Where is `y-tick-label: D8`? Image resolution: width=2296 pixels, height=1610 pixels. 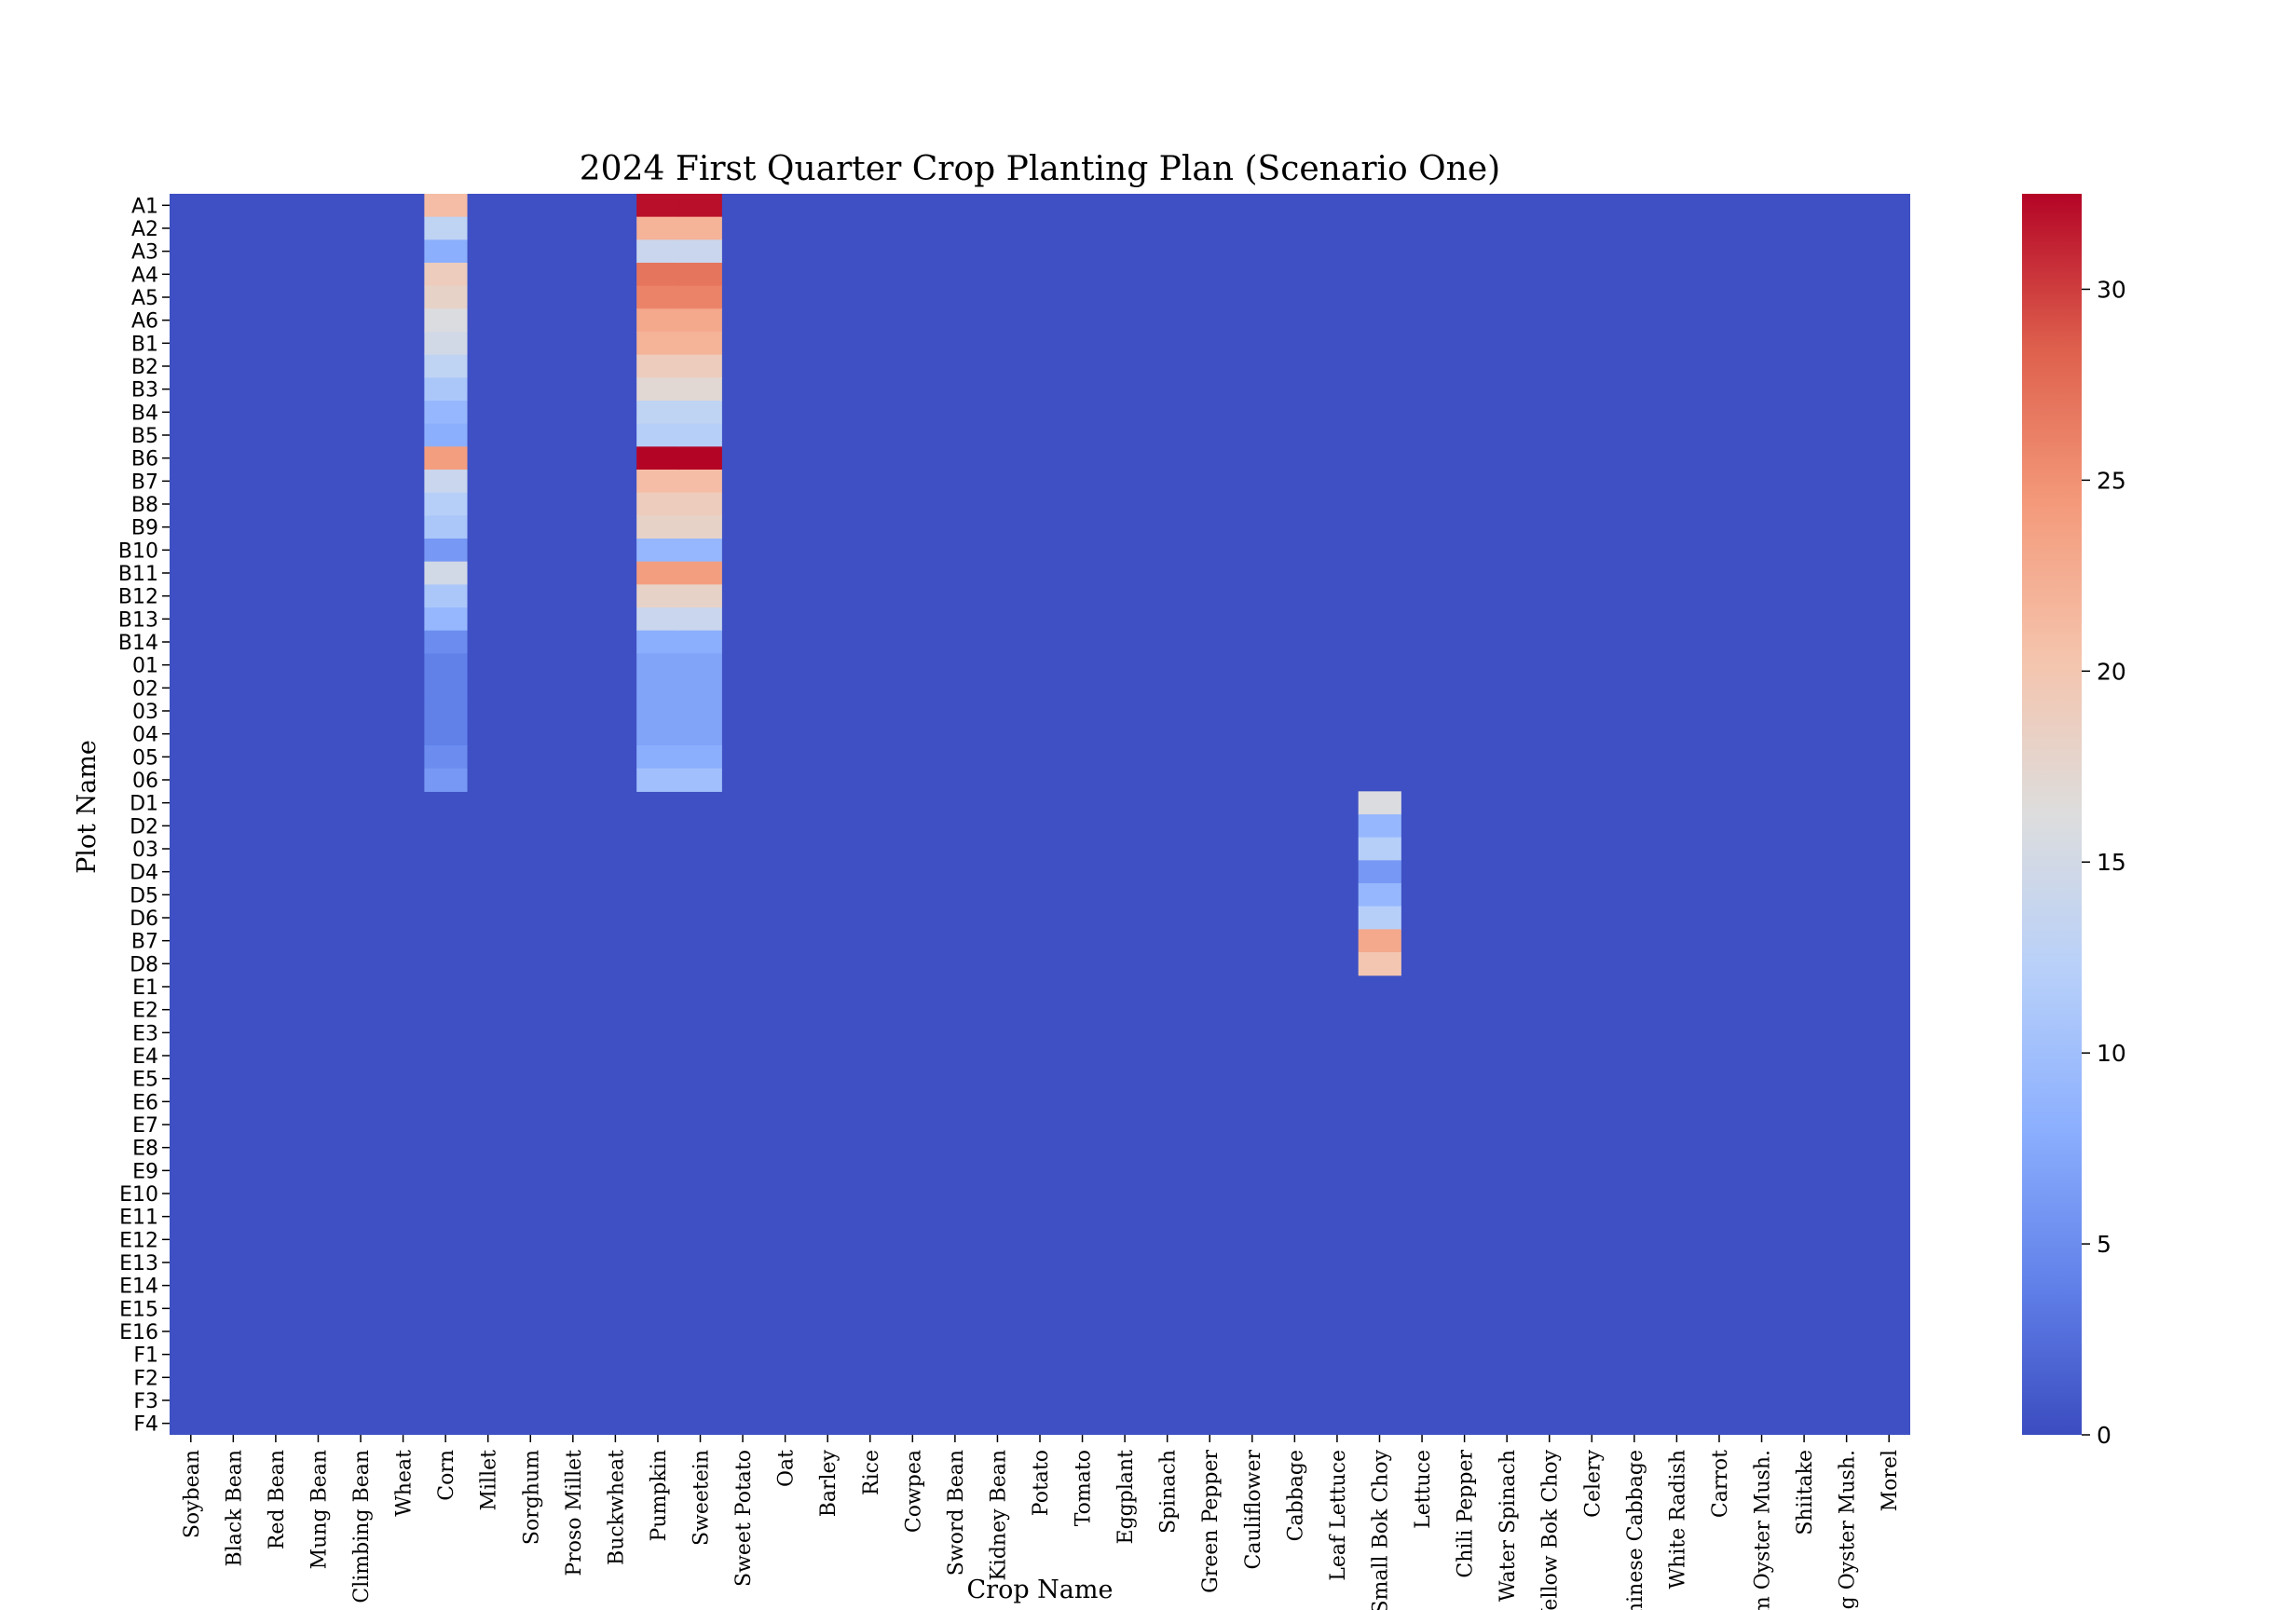
y-tick-label: D8 is located at coordinates (144, 964).